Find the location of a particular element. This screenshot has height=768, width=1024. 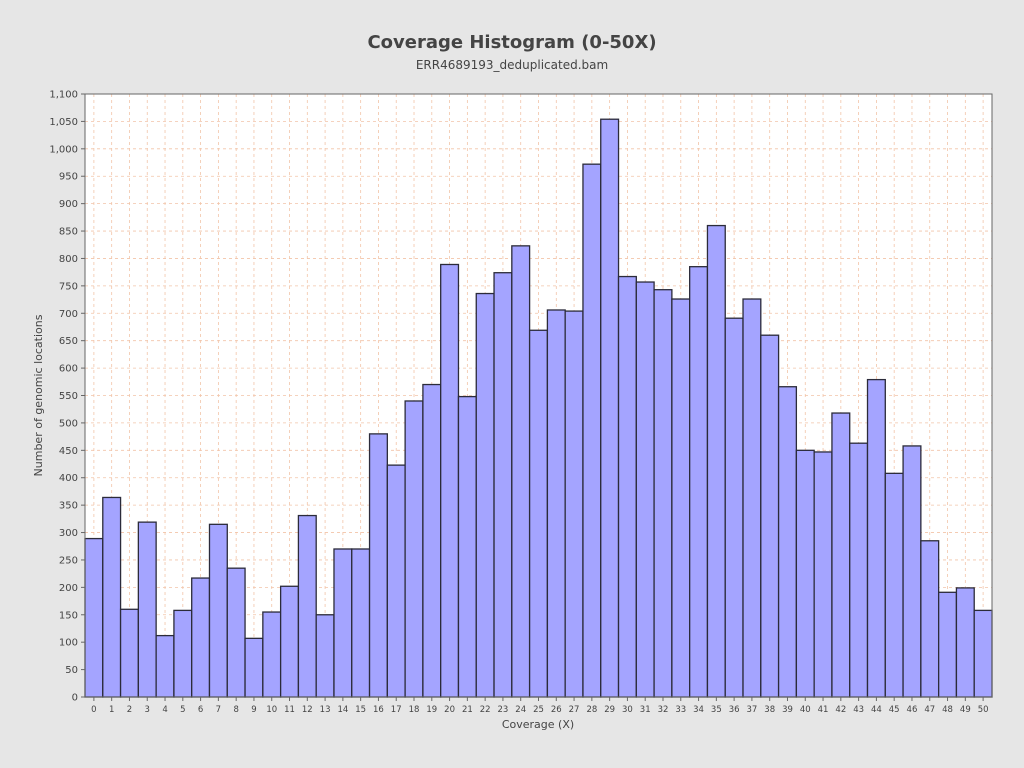

y-tick-label: 400 is located at coordinates (68, 478).